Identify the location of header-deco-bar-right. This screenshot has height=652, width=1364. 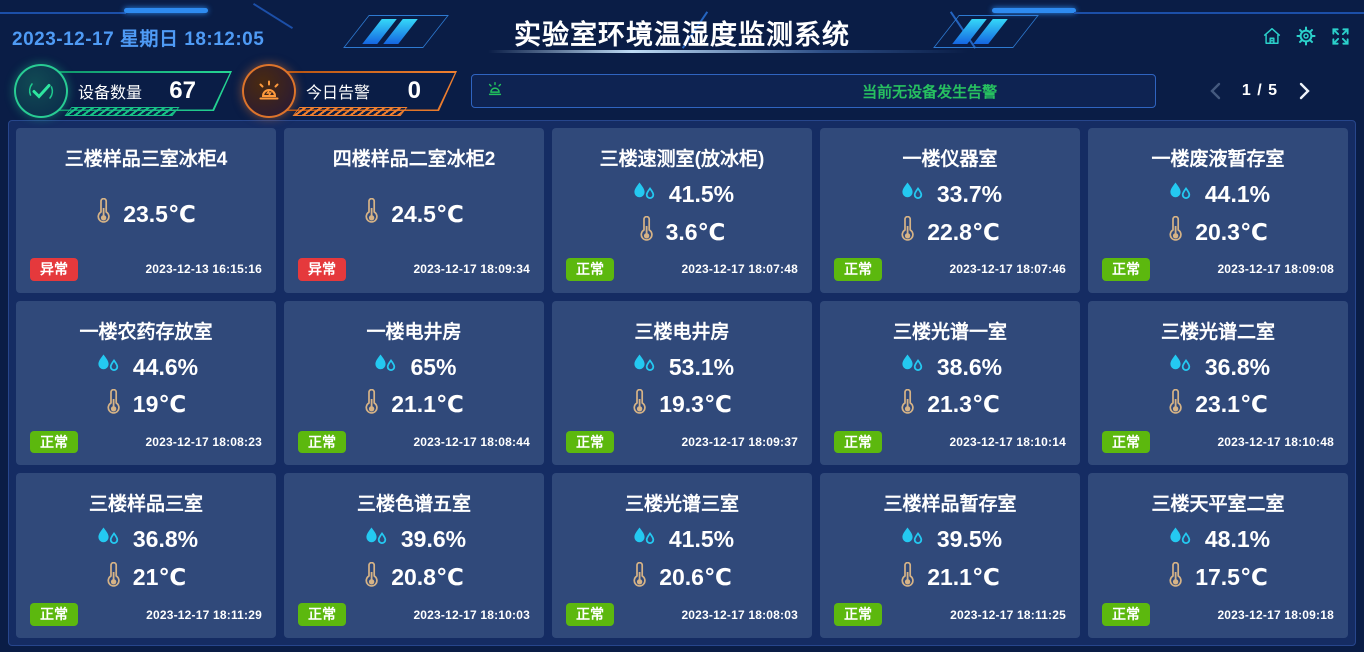
(1034, 10).